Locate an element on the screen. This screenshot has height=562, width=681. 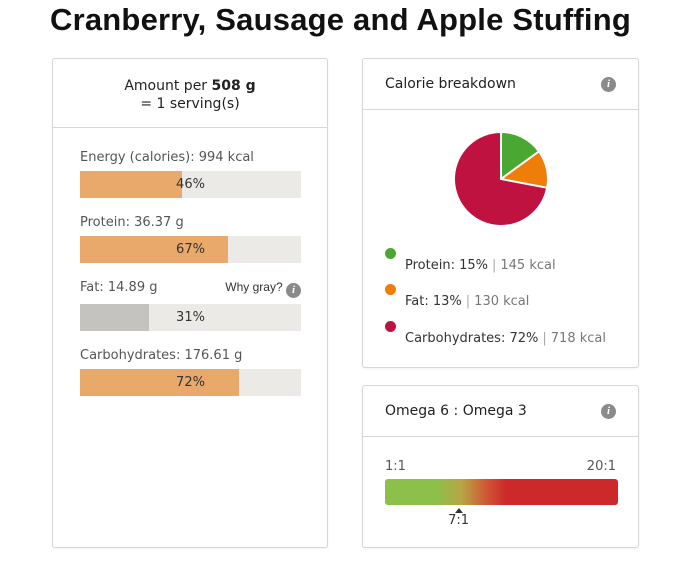
protein-percent: 67% is located at coordinates (190, 249).